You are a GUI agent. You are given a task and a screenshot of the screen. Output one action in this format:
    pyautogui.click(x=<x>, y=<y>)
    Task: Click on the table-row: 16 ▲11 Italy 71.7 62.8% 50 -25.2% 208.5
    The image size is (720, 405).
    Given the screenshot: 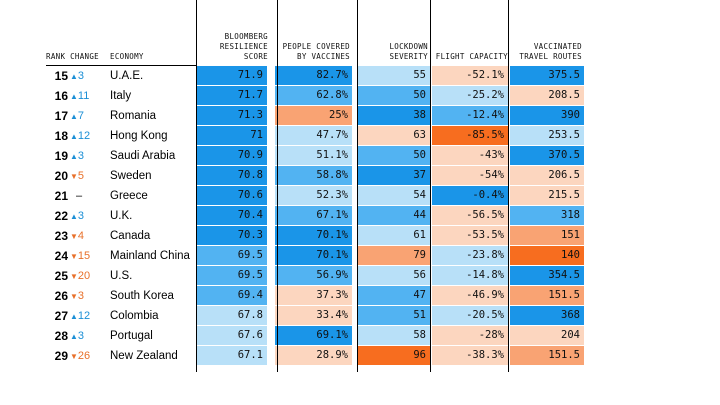 What is the action you would take?
    pyautogui.click(x=314, y=96)
    